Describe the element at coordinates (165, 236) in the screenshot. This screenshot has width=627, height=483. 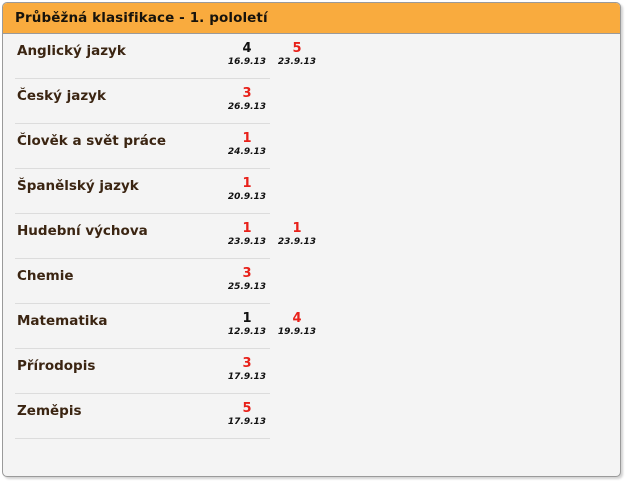
I see `subject-row: Hudební výchova 1 23.9.13 1 23.9.13` at that location.